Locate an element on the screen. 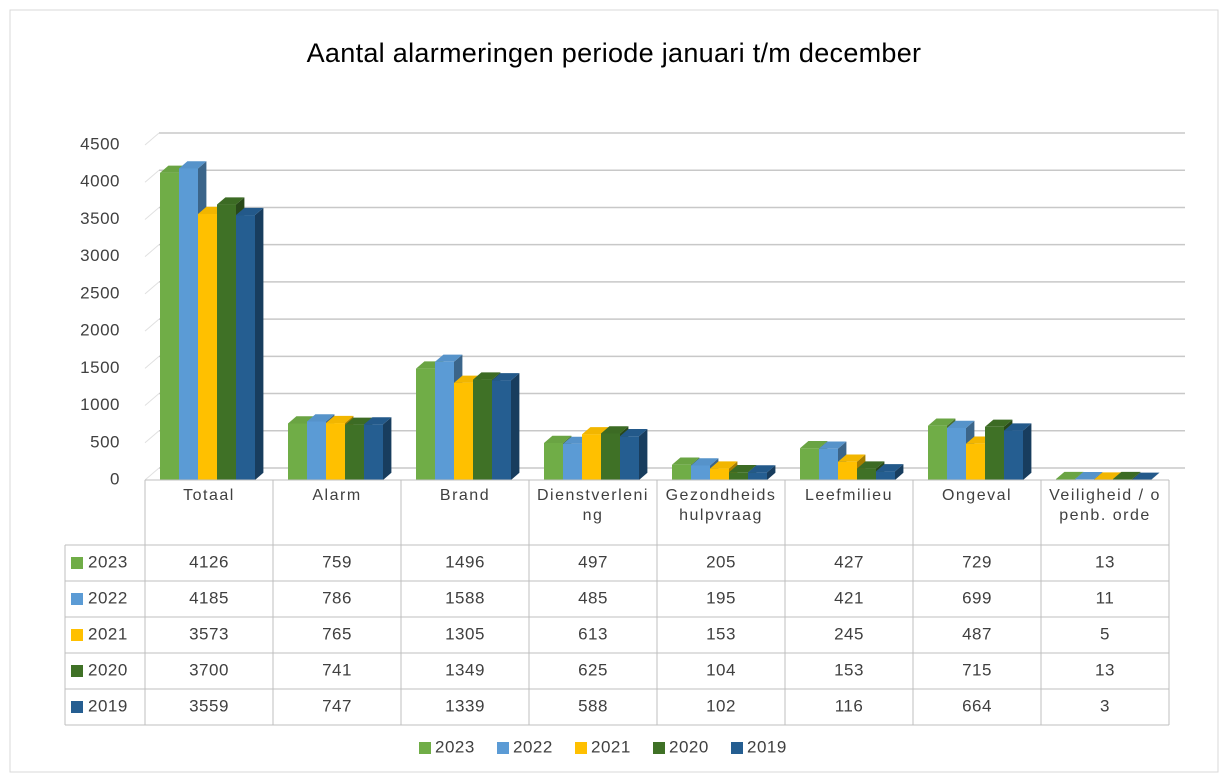 This screenshot has height=782, width=1228. legend-label: 2019 is located at coordinates (767, 746).